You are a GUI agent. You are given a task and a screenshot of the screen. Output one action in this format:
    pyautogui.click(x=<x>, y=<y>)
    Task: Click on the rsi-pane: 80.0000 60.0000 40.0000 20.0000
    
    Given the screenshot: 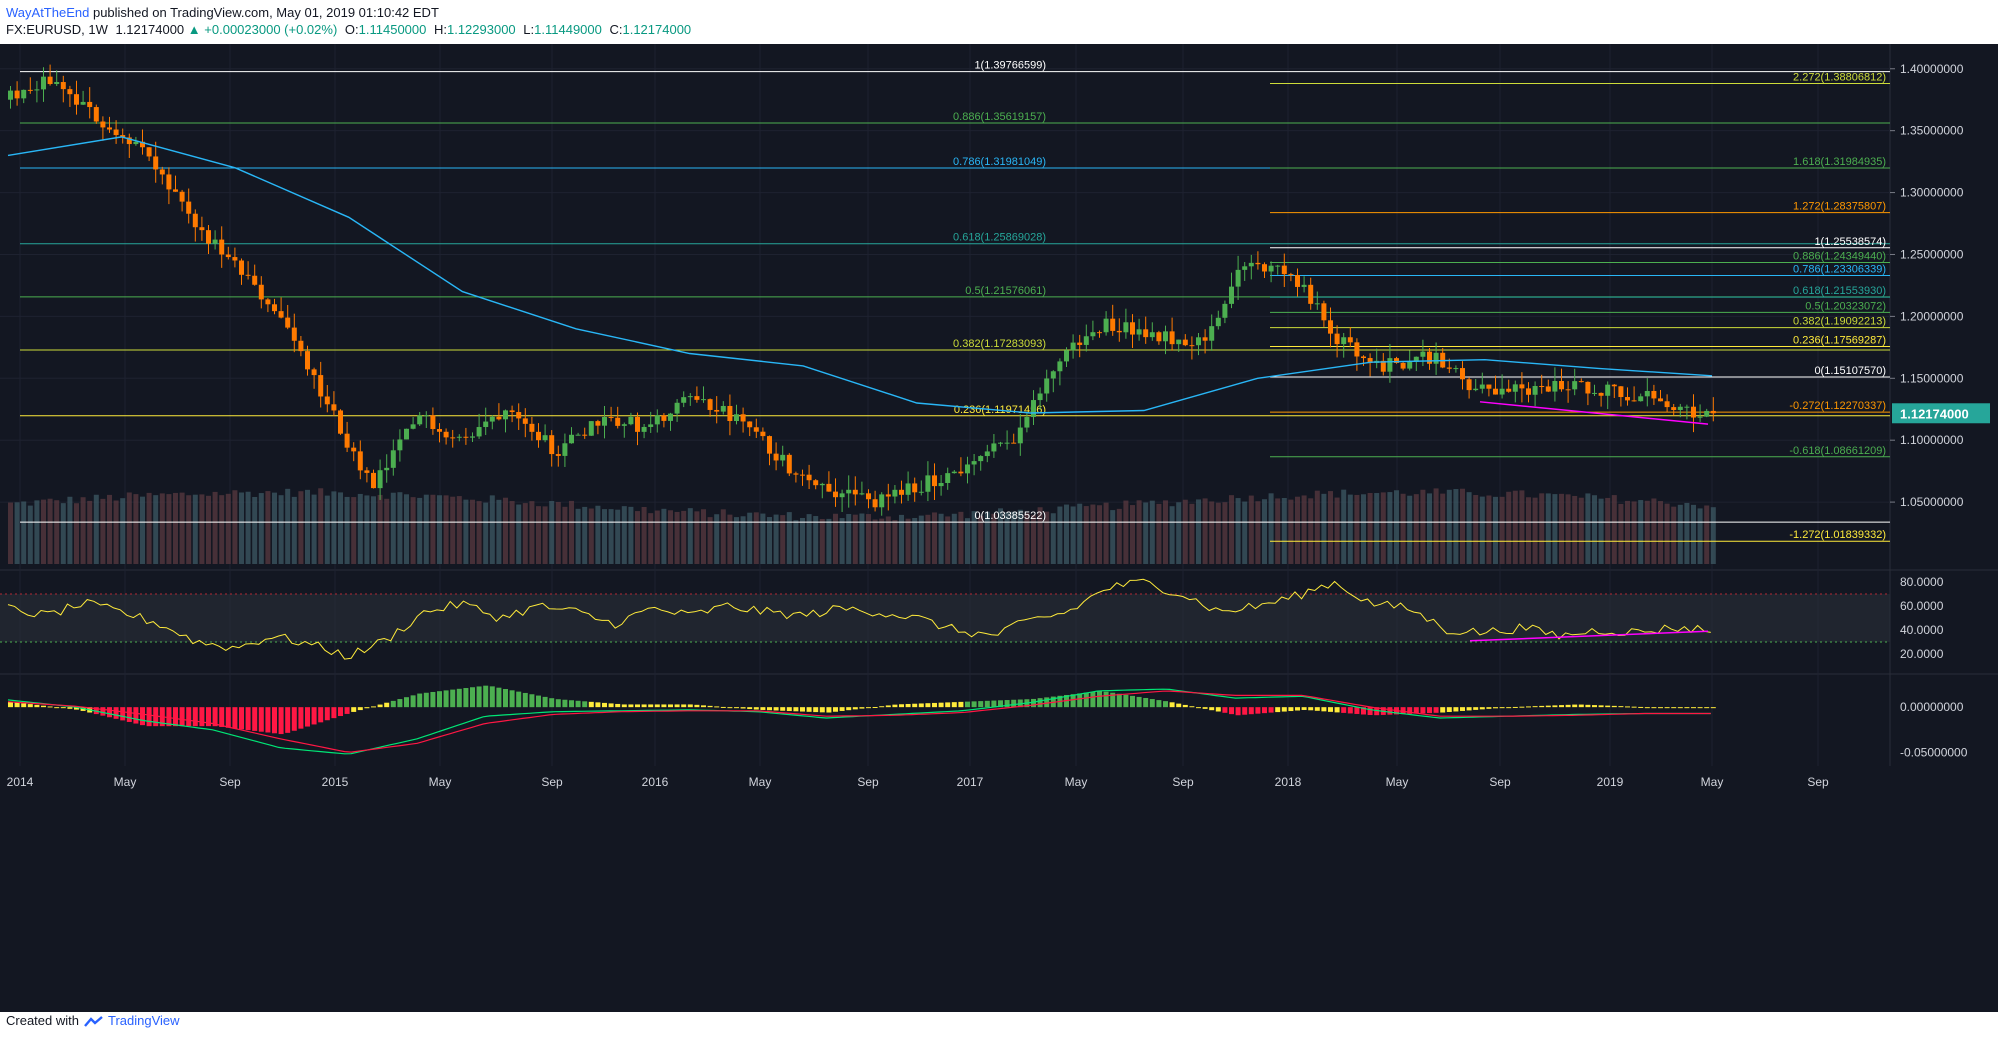 What is the action you would take?
    pyautogui.click(x=972, y=618)
    